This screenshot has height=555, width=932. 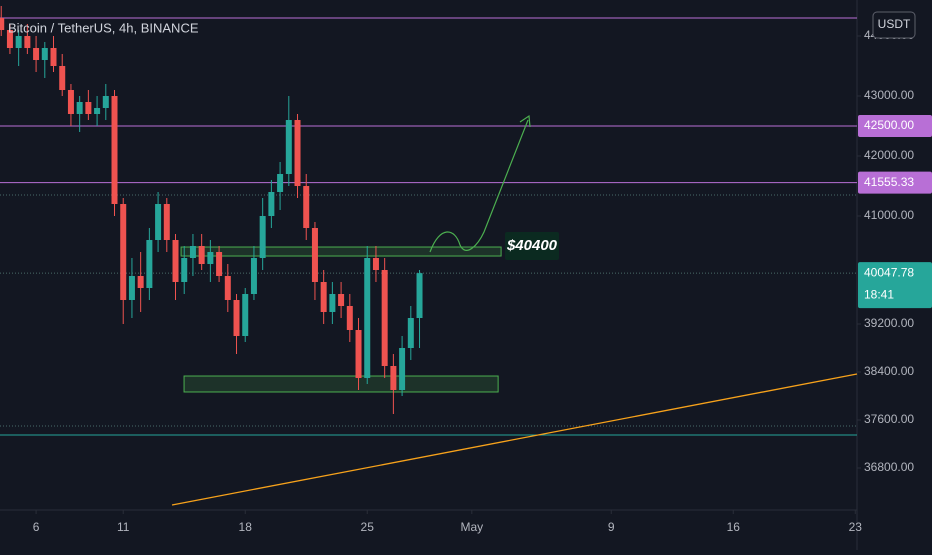 I want to click on y-tick-label: 36800.00, so click(x=889, y=467).